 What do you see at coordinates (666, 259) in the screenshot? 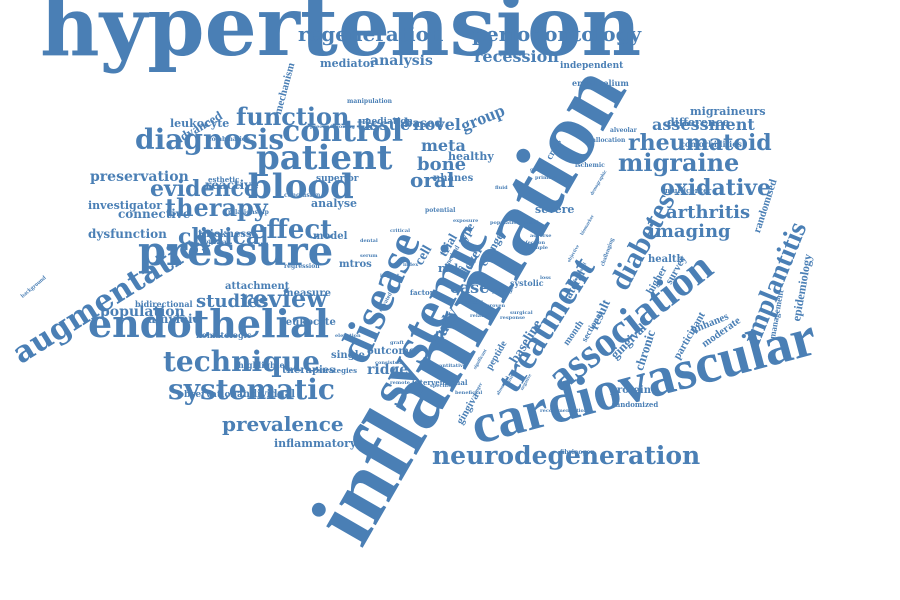
I see `word-health: health` at bounding box center [666, 259].